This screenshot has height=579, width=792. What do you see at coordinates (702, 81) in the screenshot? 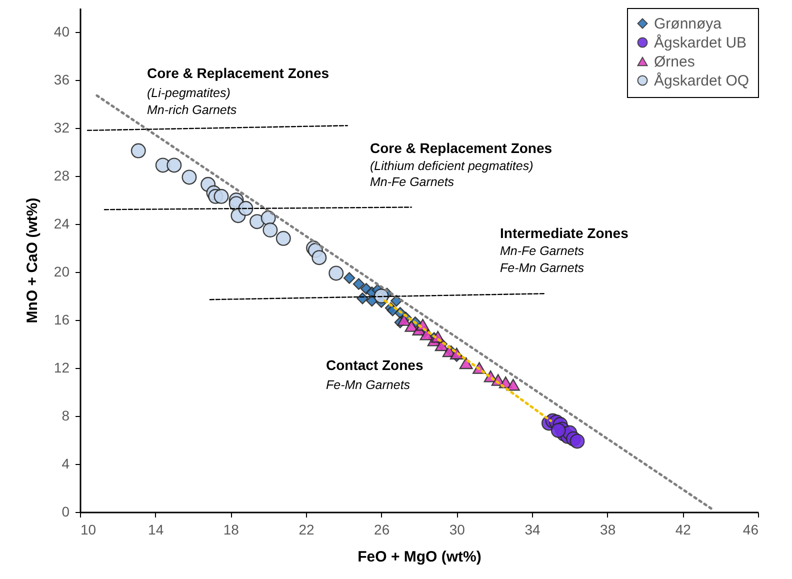
I see `legend-label: Ågskardet OQ` at bounding box center [702, 81].